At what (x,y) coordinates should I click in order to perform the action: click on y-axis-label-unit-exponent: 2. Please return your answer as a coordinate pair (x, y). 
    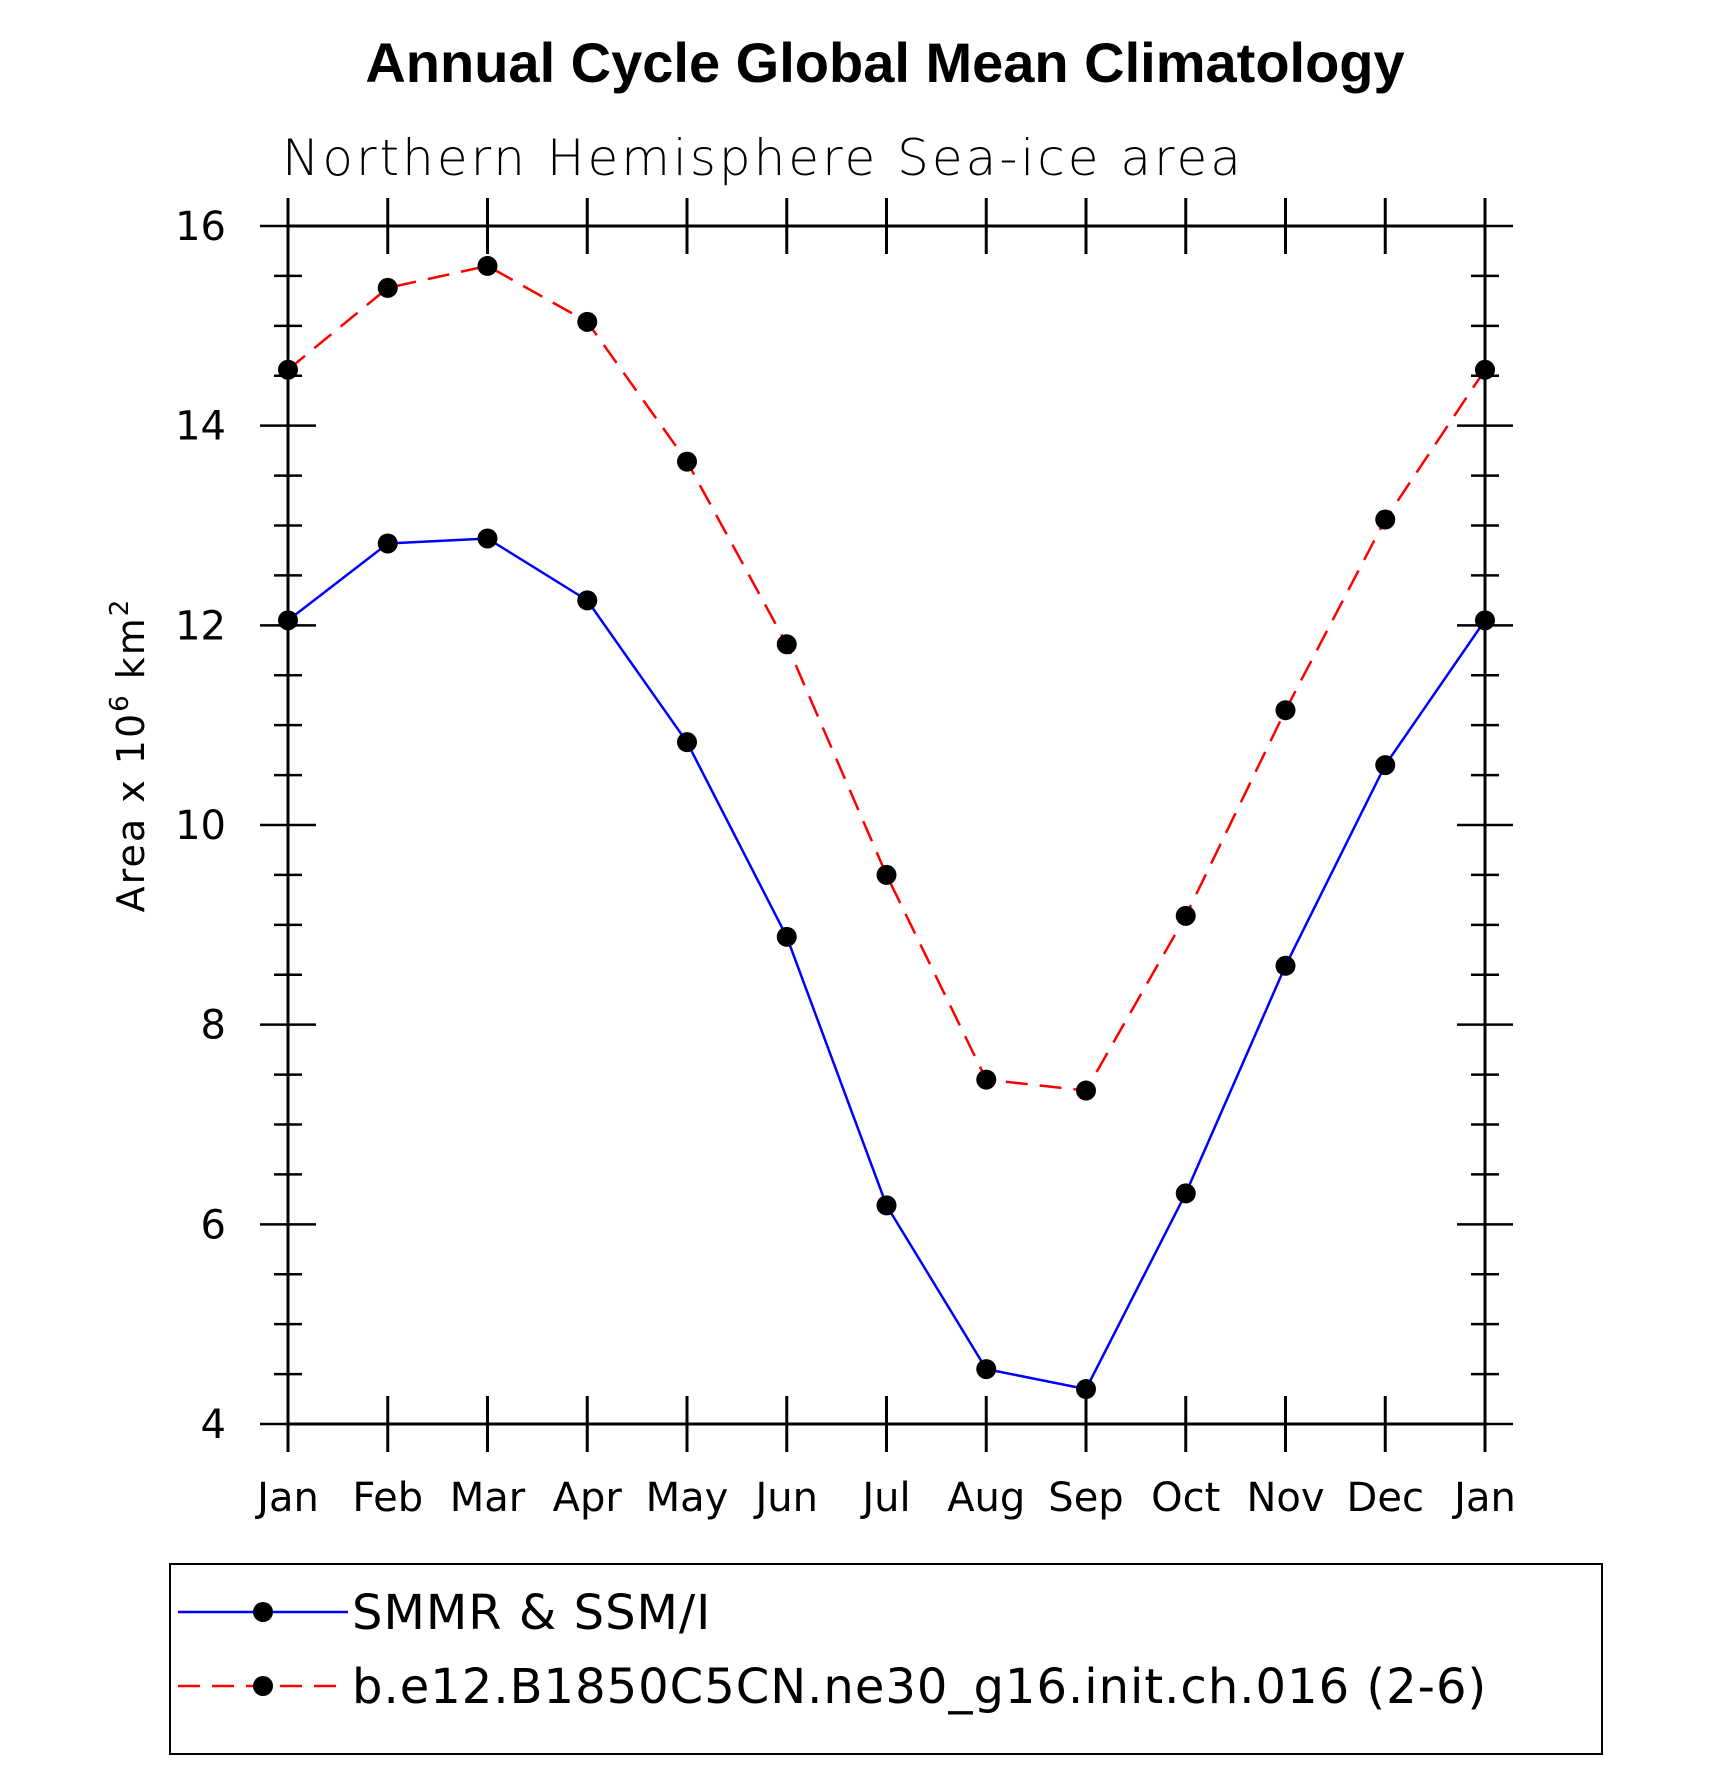
    Looking at the image, I should click on (120, 607).